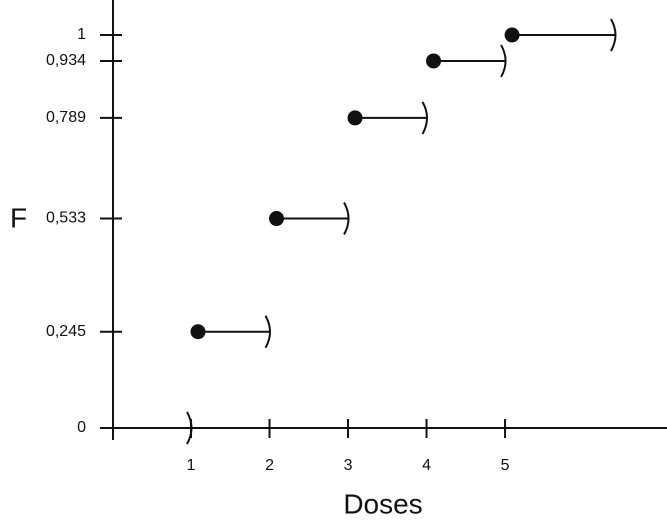  I want to click on x-axis-label: Doses, so click(382, 503).